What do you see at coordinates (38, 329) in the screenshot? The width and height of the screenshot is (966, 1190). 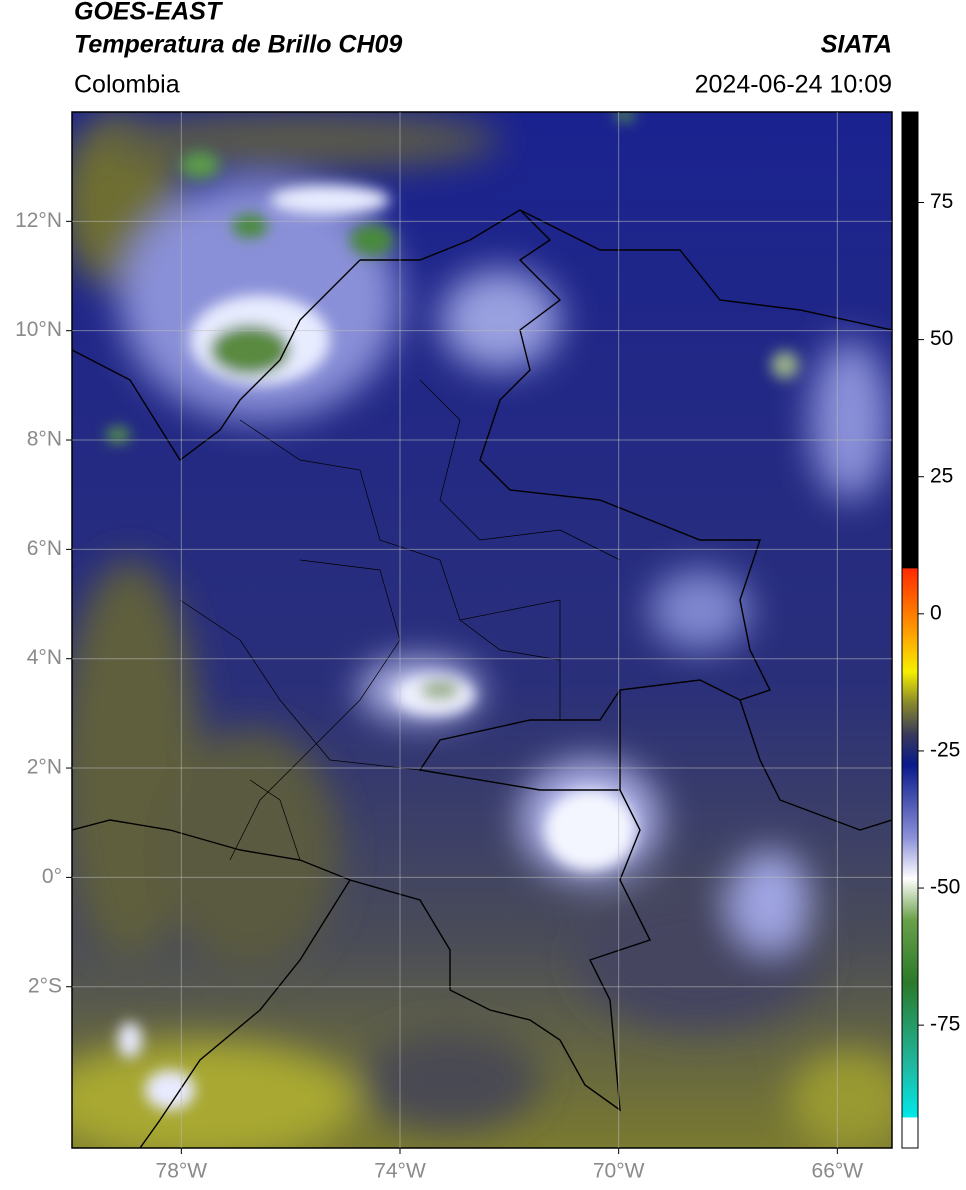 I see `y-tick-label: 10°N` at bounding box center [38, 329].